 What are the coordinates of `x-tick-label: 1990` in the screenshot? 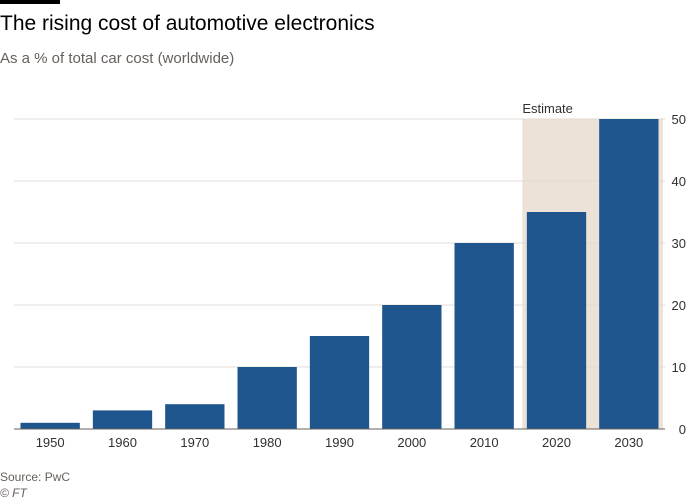 It's located at (339, 442).